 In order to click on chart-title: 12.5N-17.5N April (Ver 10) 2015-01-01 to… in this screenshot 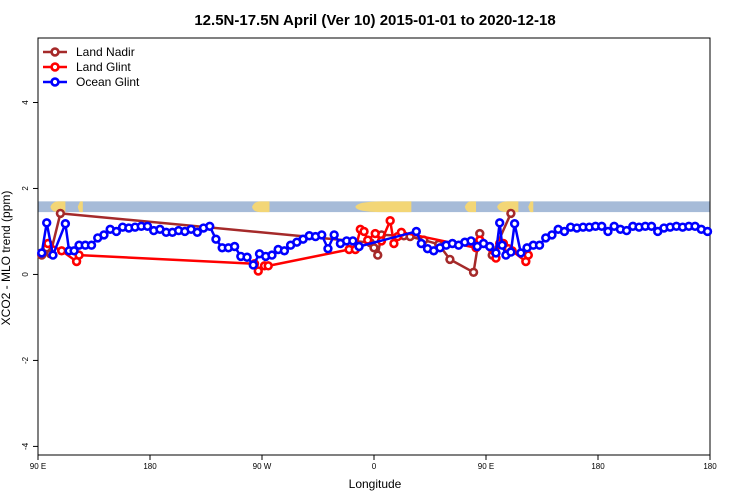, I will do `click(374, 20)`.